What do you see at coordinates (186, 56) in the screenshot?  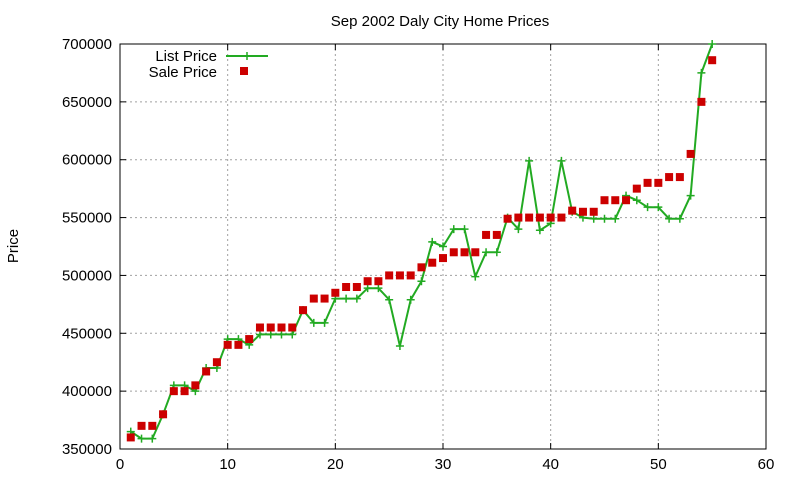 I see `legend-label-list-price: List Price` at bounding box center [186, 56].